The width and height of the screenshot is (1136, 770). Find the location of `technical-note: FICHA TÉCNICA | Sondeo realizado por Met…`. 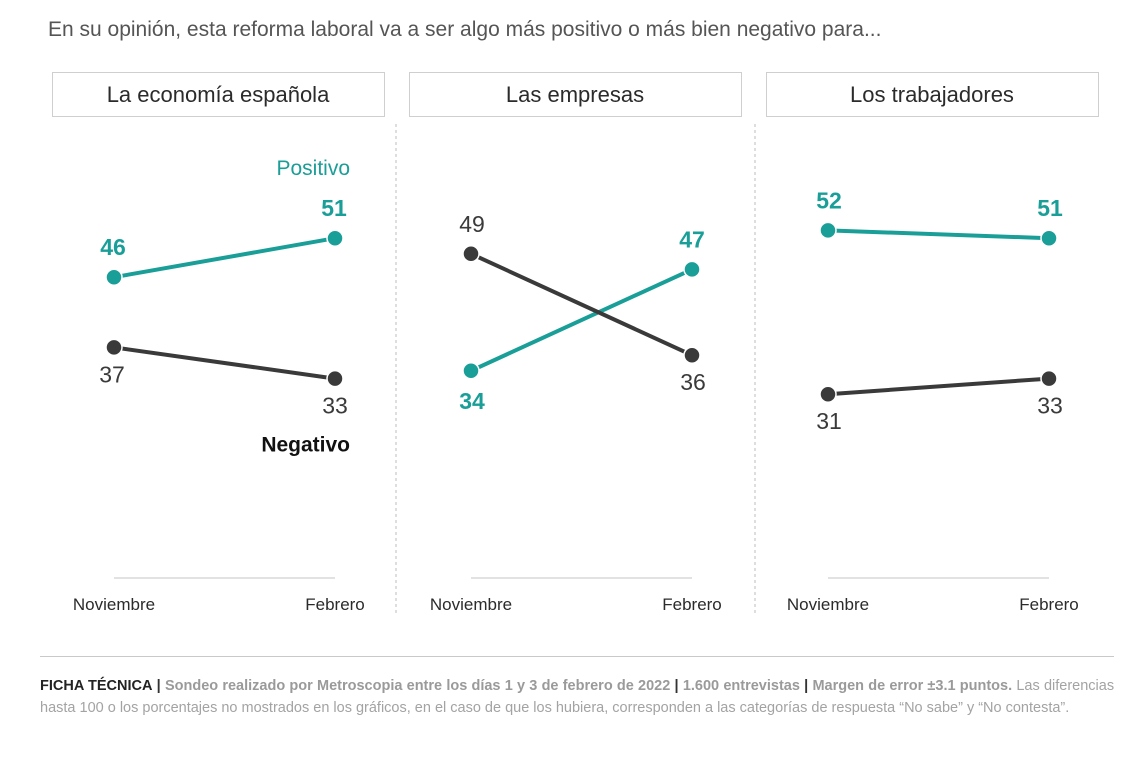

technical-note: FICHA TÉCNICA | Sondeo realizado por Met… is located at coordinates (577, 687).